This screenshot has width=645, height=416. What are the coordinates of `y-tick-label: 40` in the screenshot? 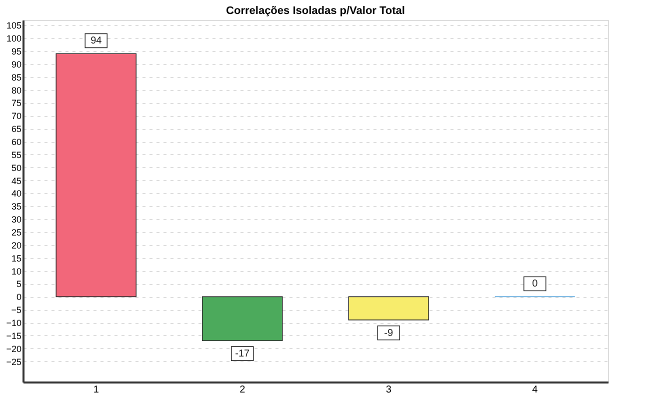 It's located at (16, 193).